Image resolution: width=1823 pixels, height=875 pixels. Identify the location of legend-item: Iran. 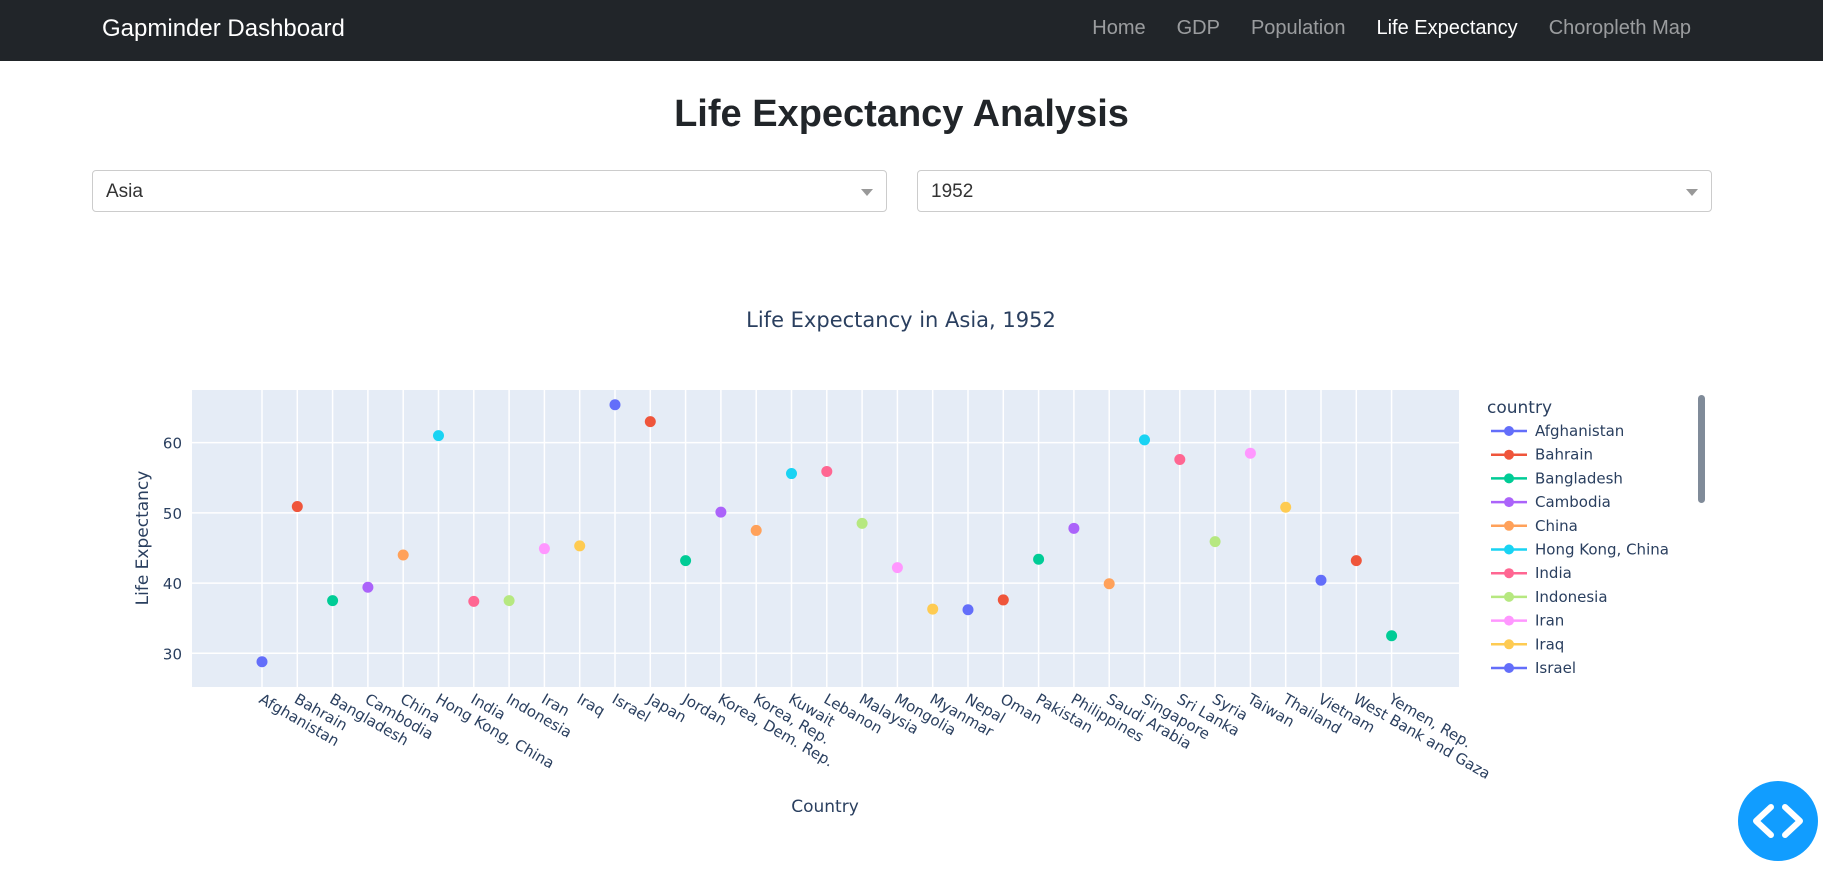
(1527, 621).